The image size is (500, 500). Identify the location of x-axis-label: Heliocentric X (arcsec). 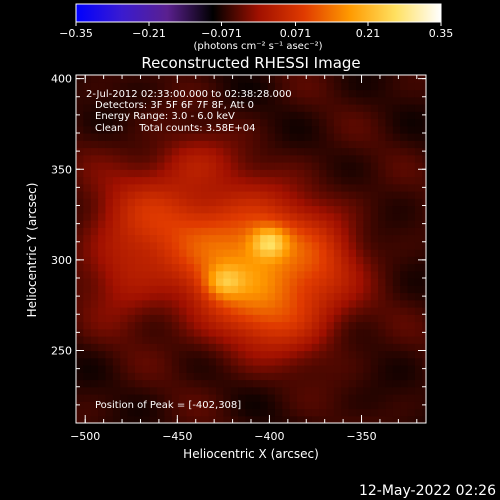
(251, 454).